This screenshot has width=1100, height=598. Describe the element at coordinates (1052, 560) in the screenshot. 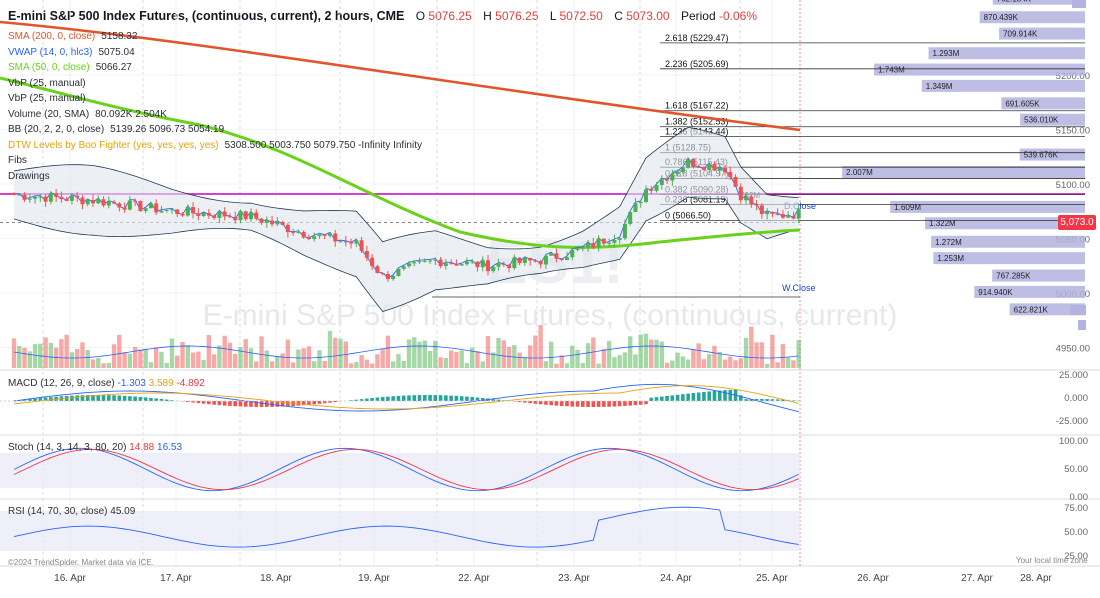

I see `timezone-note: Your local time zone` at that location.